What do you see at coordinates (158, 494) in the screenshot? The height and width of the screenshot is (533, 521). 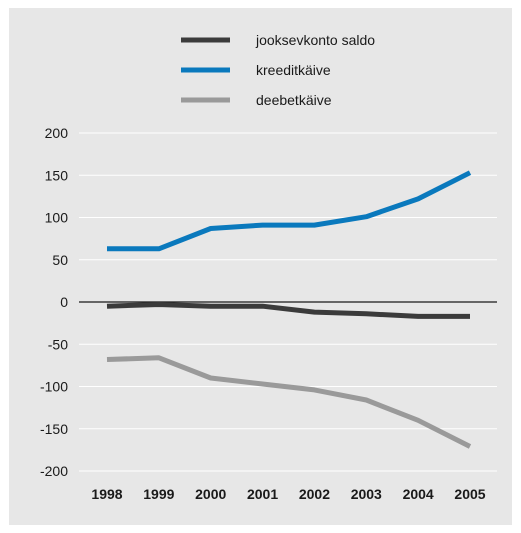 I see `x-tick-label: 1999` at bounding box center [158, 494].